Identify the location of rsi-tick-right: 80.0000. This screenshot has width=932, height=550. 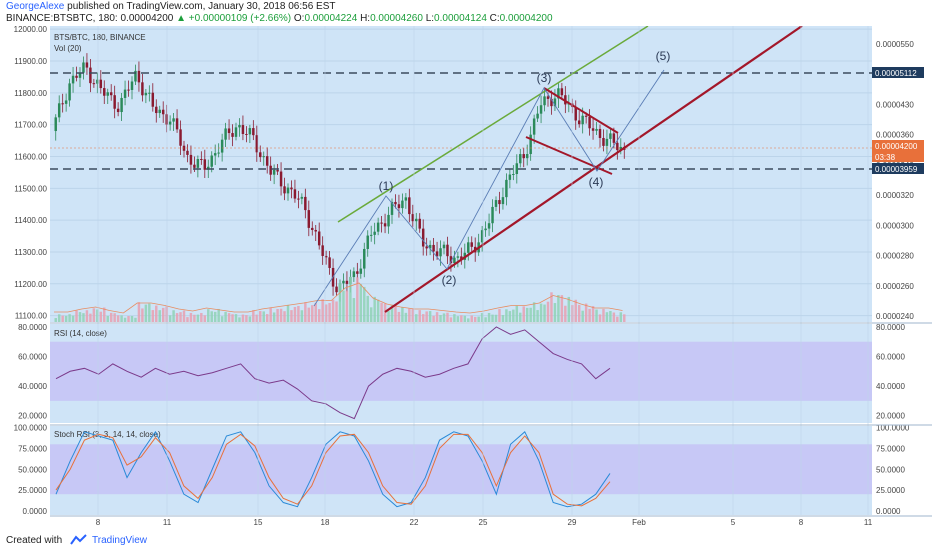
(890, 327).